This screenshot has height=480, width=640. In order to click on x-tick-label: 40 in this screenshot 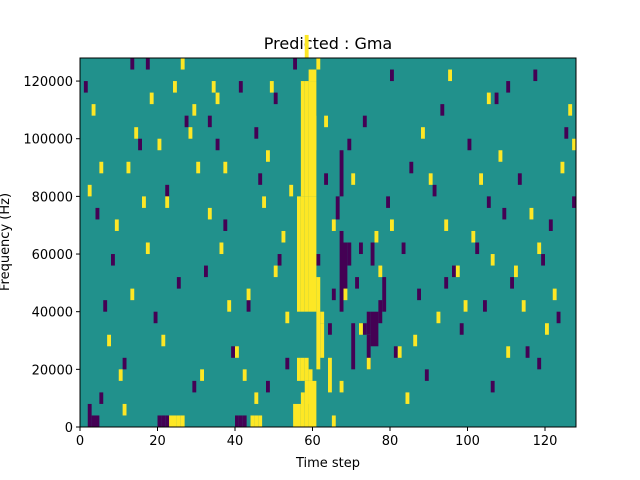, I will do `click(235, 441)`.